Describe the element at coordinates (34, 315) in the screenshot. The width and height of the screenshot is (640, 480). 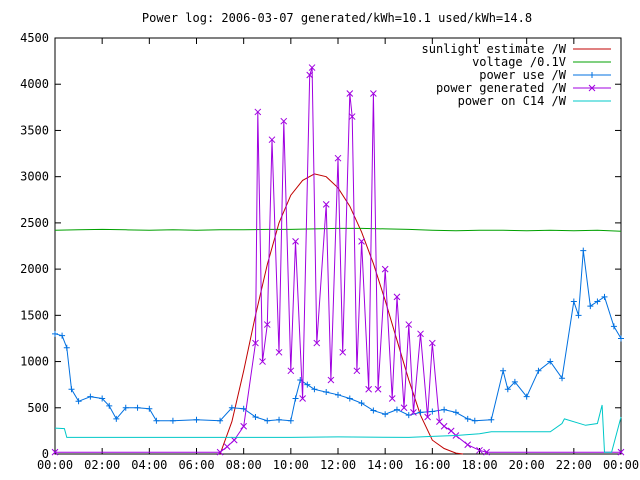
I see `y-tick-label: 1500` at that location.